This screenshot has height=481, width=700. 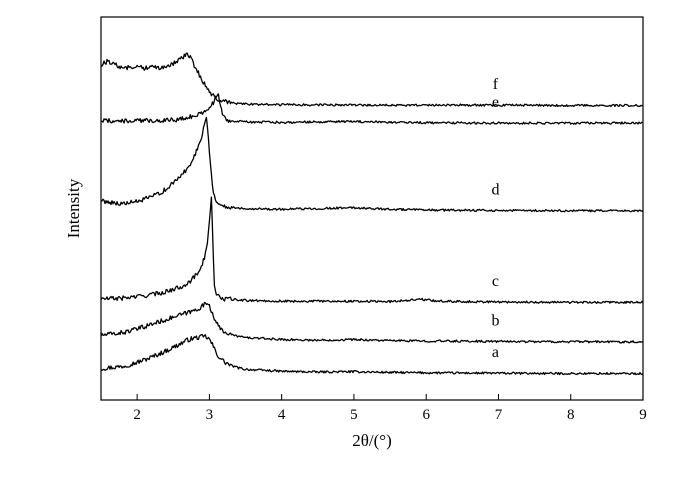 What do you see at coordinates (73, 208) in the screenshot?
I see `y-axis-label: Intensity` at bounding box center [73, 208].